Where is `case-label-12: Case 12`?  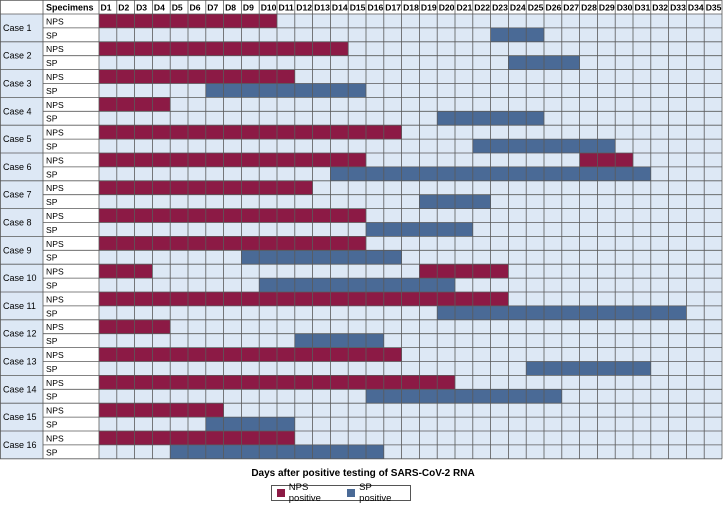
case-label-12: Case 12 is located at coordinates (20, 334).